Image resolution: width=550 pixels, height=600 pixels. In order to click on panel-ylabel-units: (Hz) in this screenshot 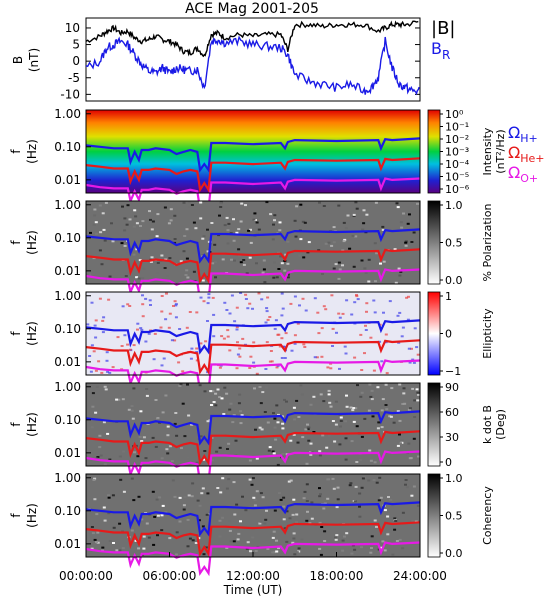, I will do `click(32, 333)`.